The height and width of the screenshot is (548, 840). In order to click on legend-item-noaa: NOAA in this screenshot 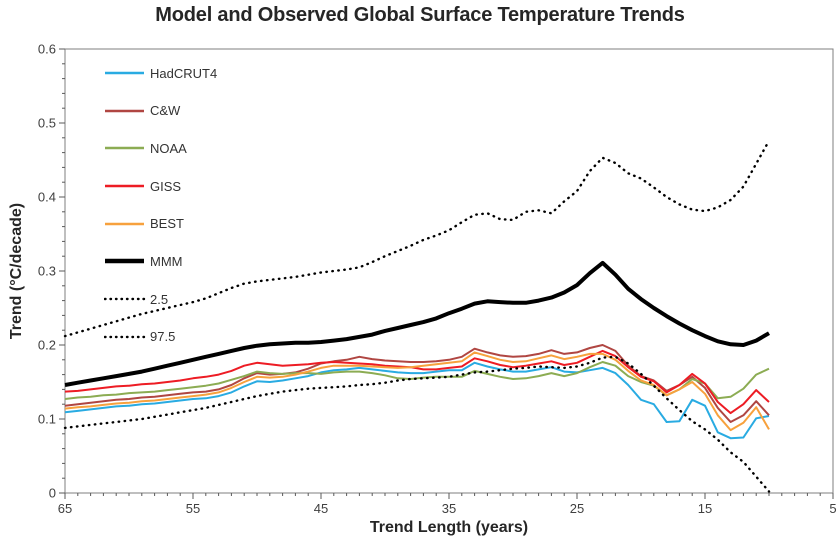, I will do `click(160, 148)`.